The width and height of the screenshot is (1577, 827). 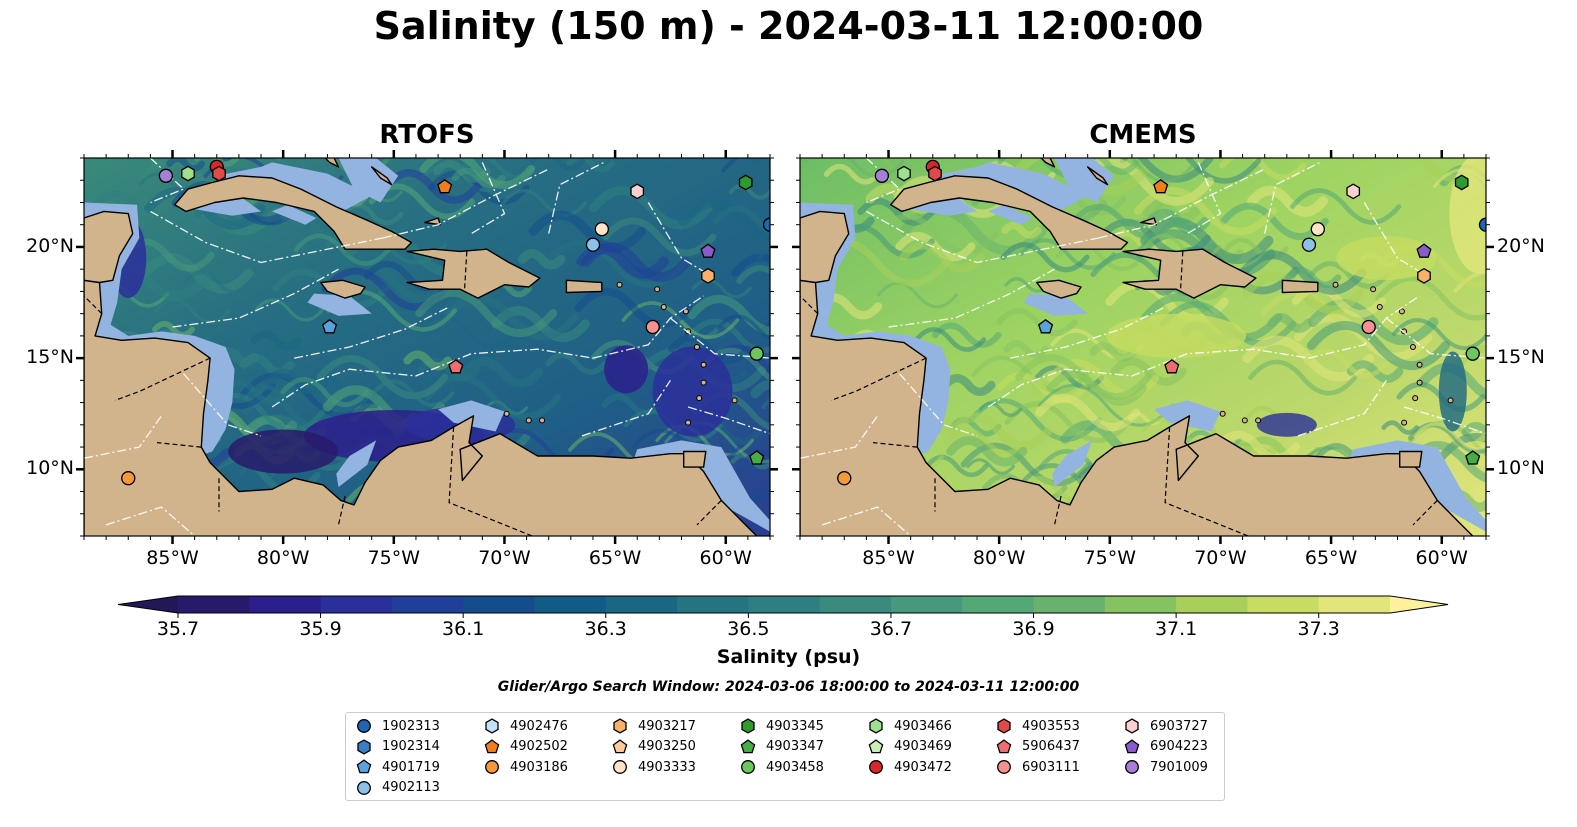 I want to click on legend-label: 4903250, so click(x=667, y=746).